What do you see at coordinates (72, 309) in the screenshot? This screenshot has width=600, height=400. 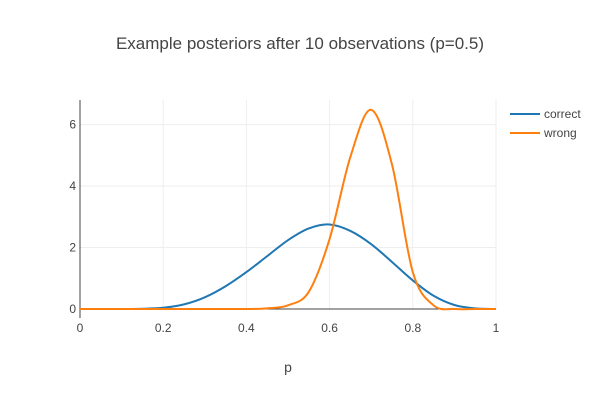 I see `y-tick-label: 0` at bounding box center [72, 309].